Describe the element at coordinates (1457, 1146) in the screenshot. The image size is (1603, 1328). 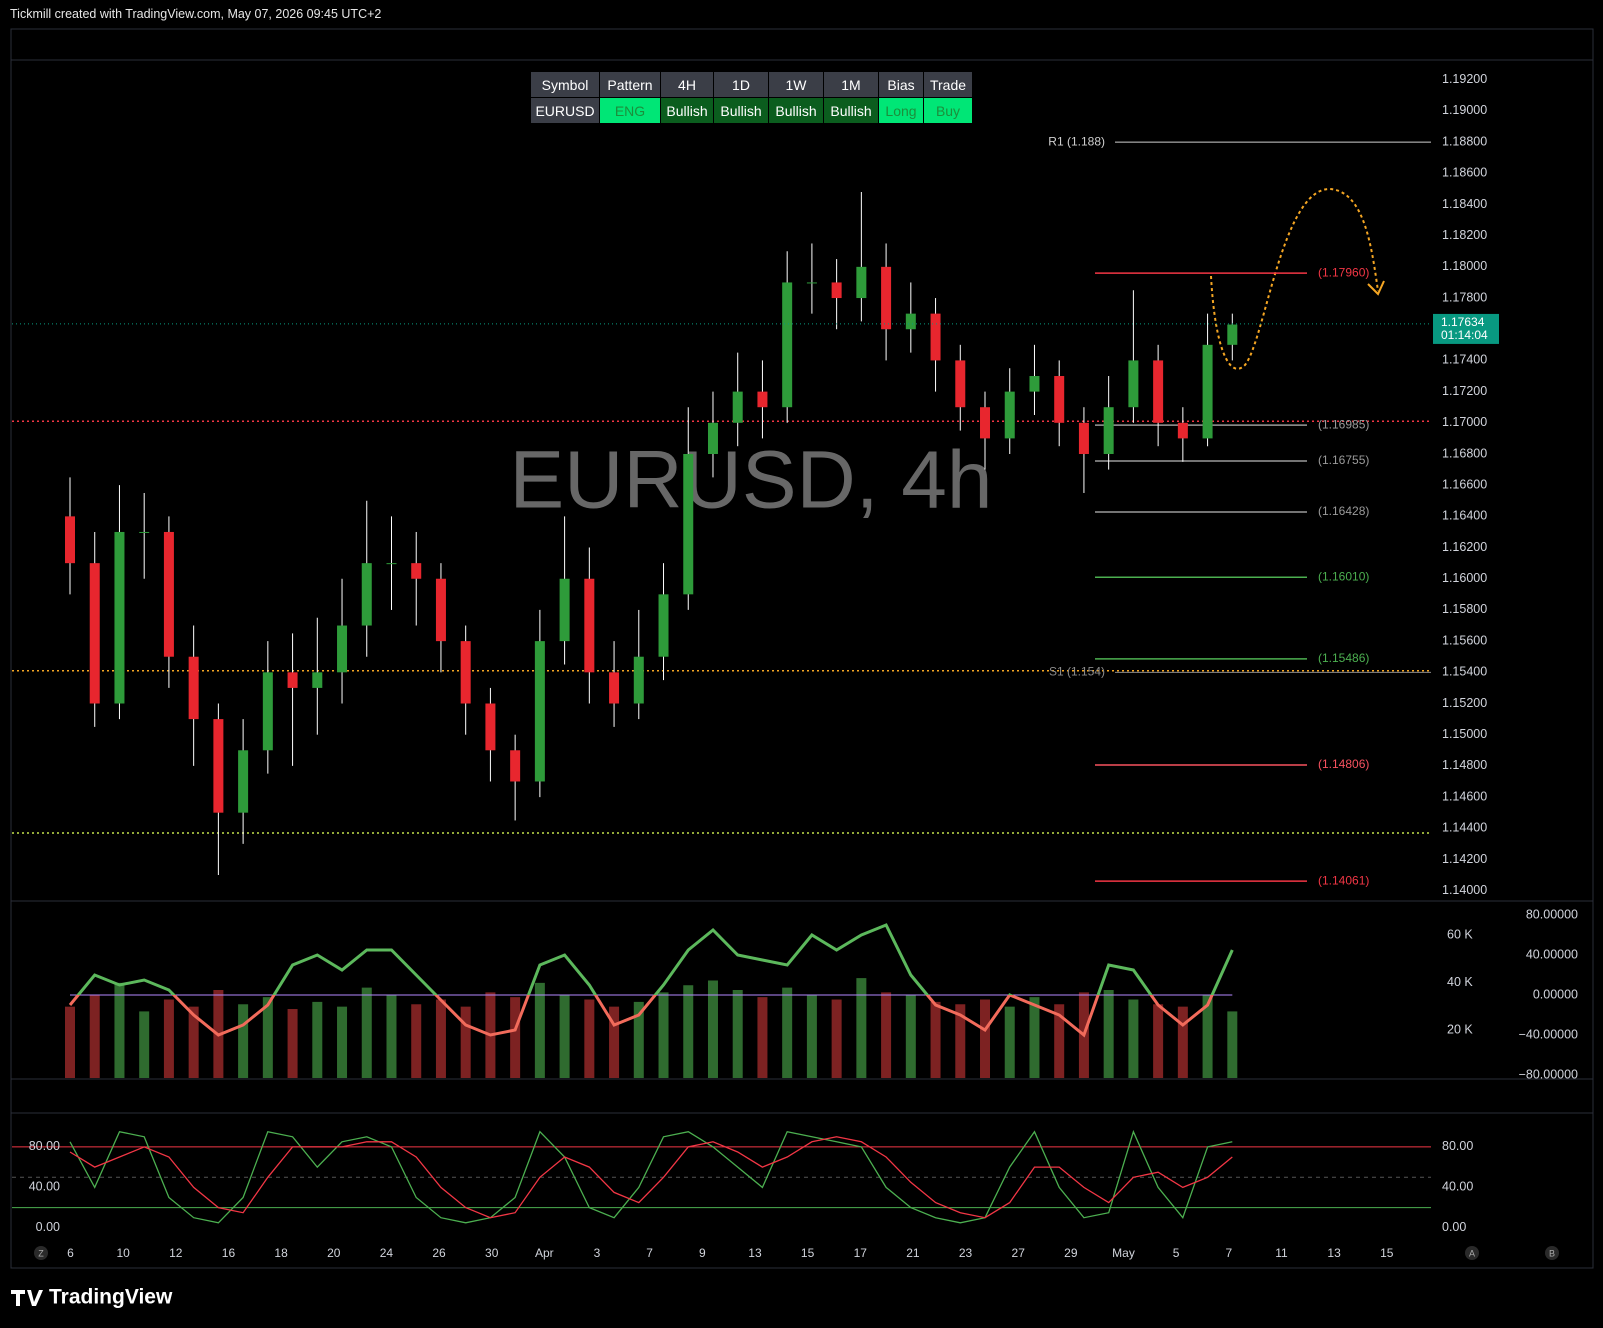
I see `stoch-tick-label-right: 80.00` at that location.